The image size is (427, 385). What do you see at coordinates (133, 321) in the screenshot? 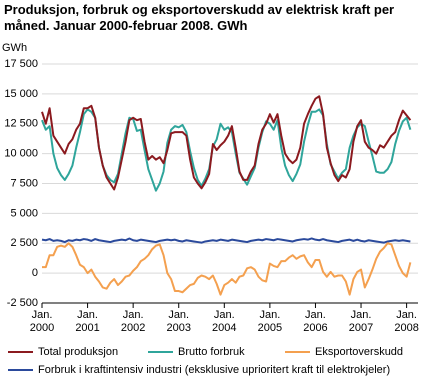
I see `x-tick-label: Jan. 2002` at bounding box center [133, 321].